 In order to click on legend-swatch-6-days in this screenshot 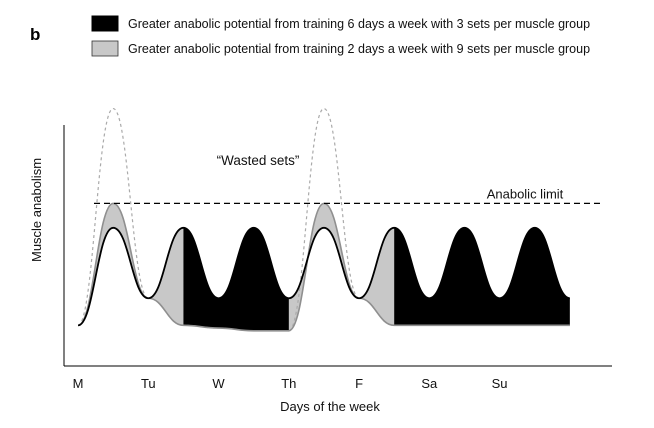, I will do `click(105, 23)`.